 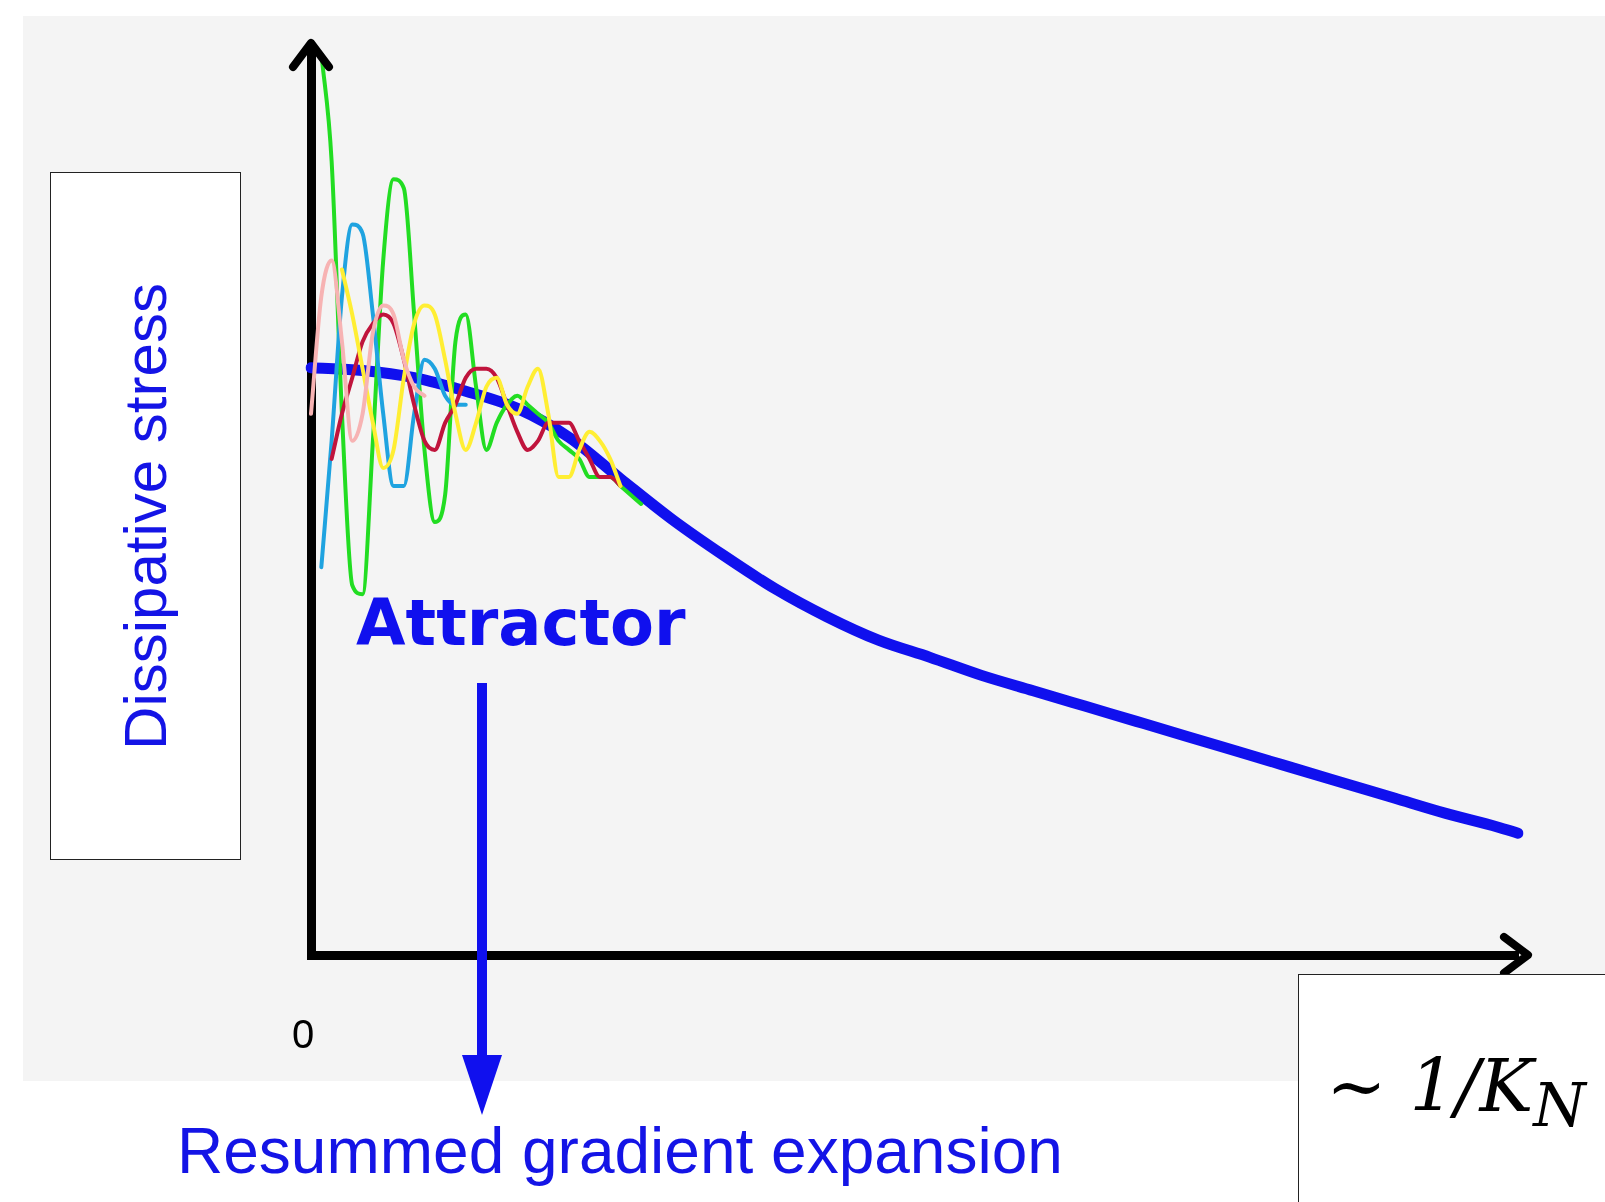 I want to click on series-label: Attractor, so click(x=521, y=623).